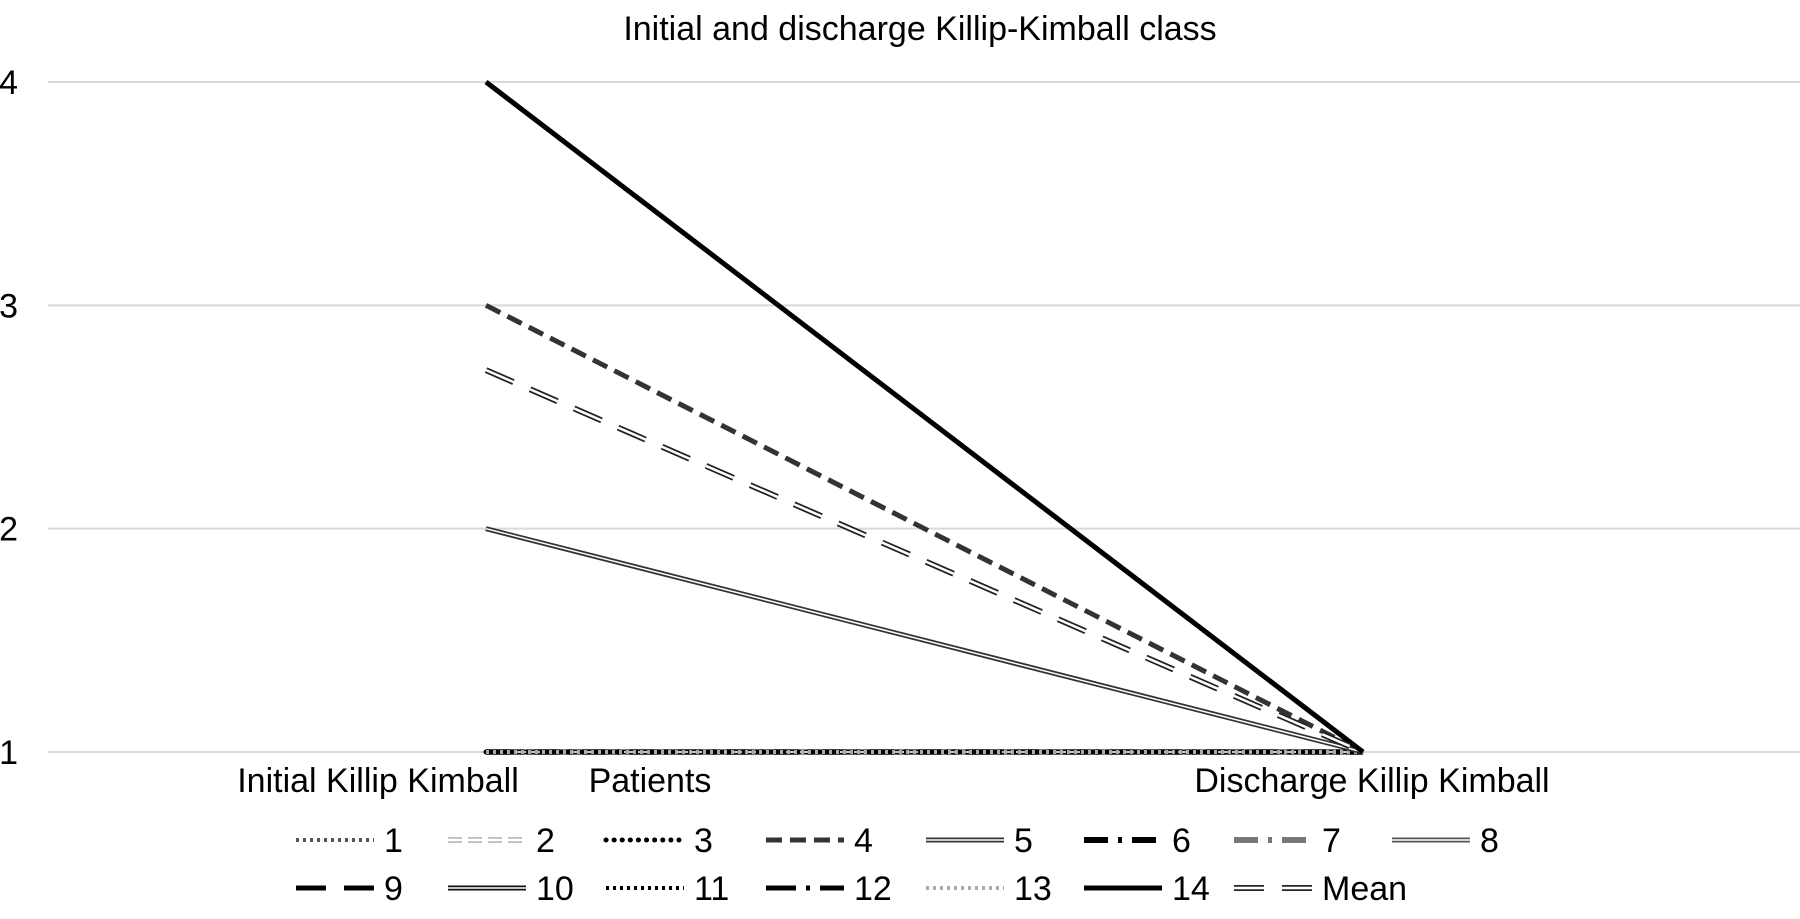 The height and width of the screenshot is (919, 1800). Describe the element at coordinates (9, 306) in the screenshot. I see `y-tick-label: 3` at that location.